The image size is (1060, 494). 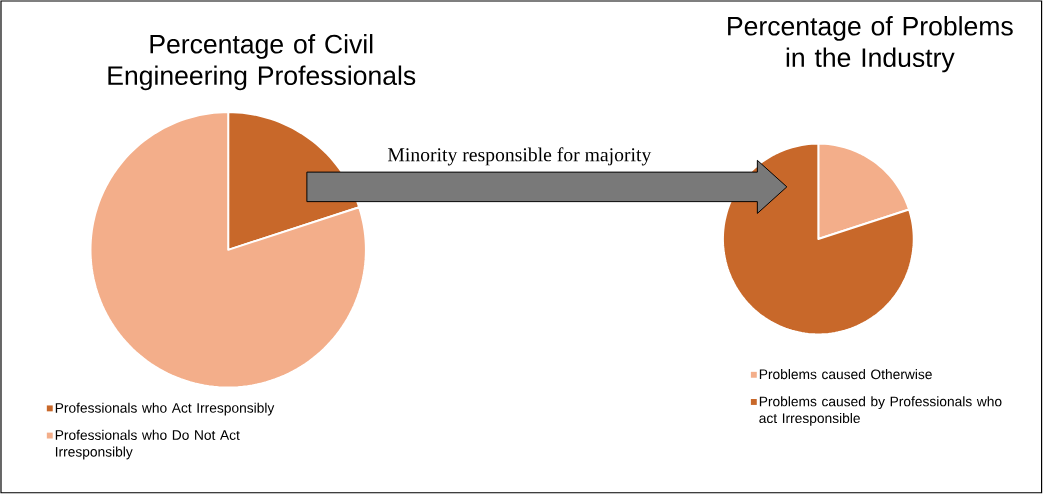 What do you see at coordinates (845, 374) in the screenshot?
I see `legend-label: Problems caused Otherwise` at bounding box center [845, 374].